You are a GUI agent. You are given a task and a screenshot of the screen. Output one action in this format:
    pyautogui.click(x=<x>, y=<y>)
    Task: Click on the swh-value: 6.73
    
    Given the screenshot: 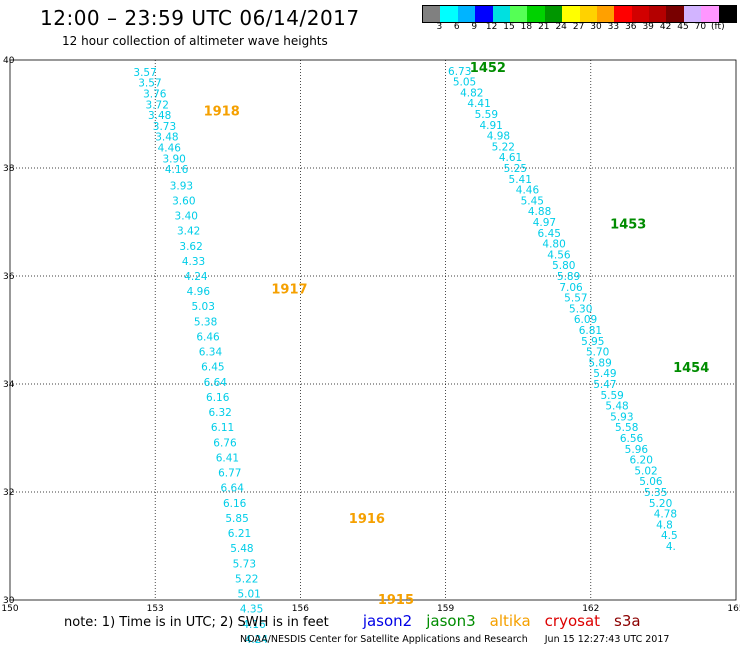 What is the action you would take?
    pyautogui.click(x=459, y=72)
    